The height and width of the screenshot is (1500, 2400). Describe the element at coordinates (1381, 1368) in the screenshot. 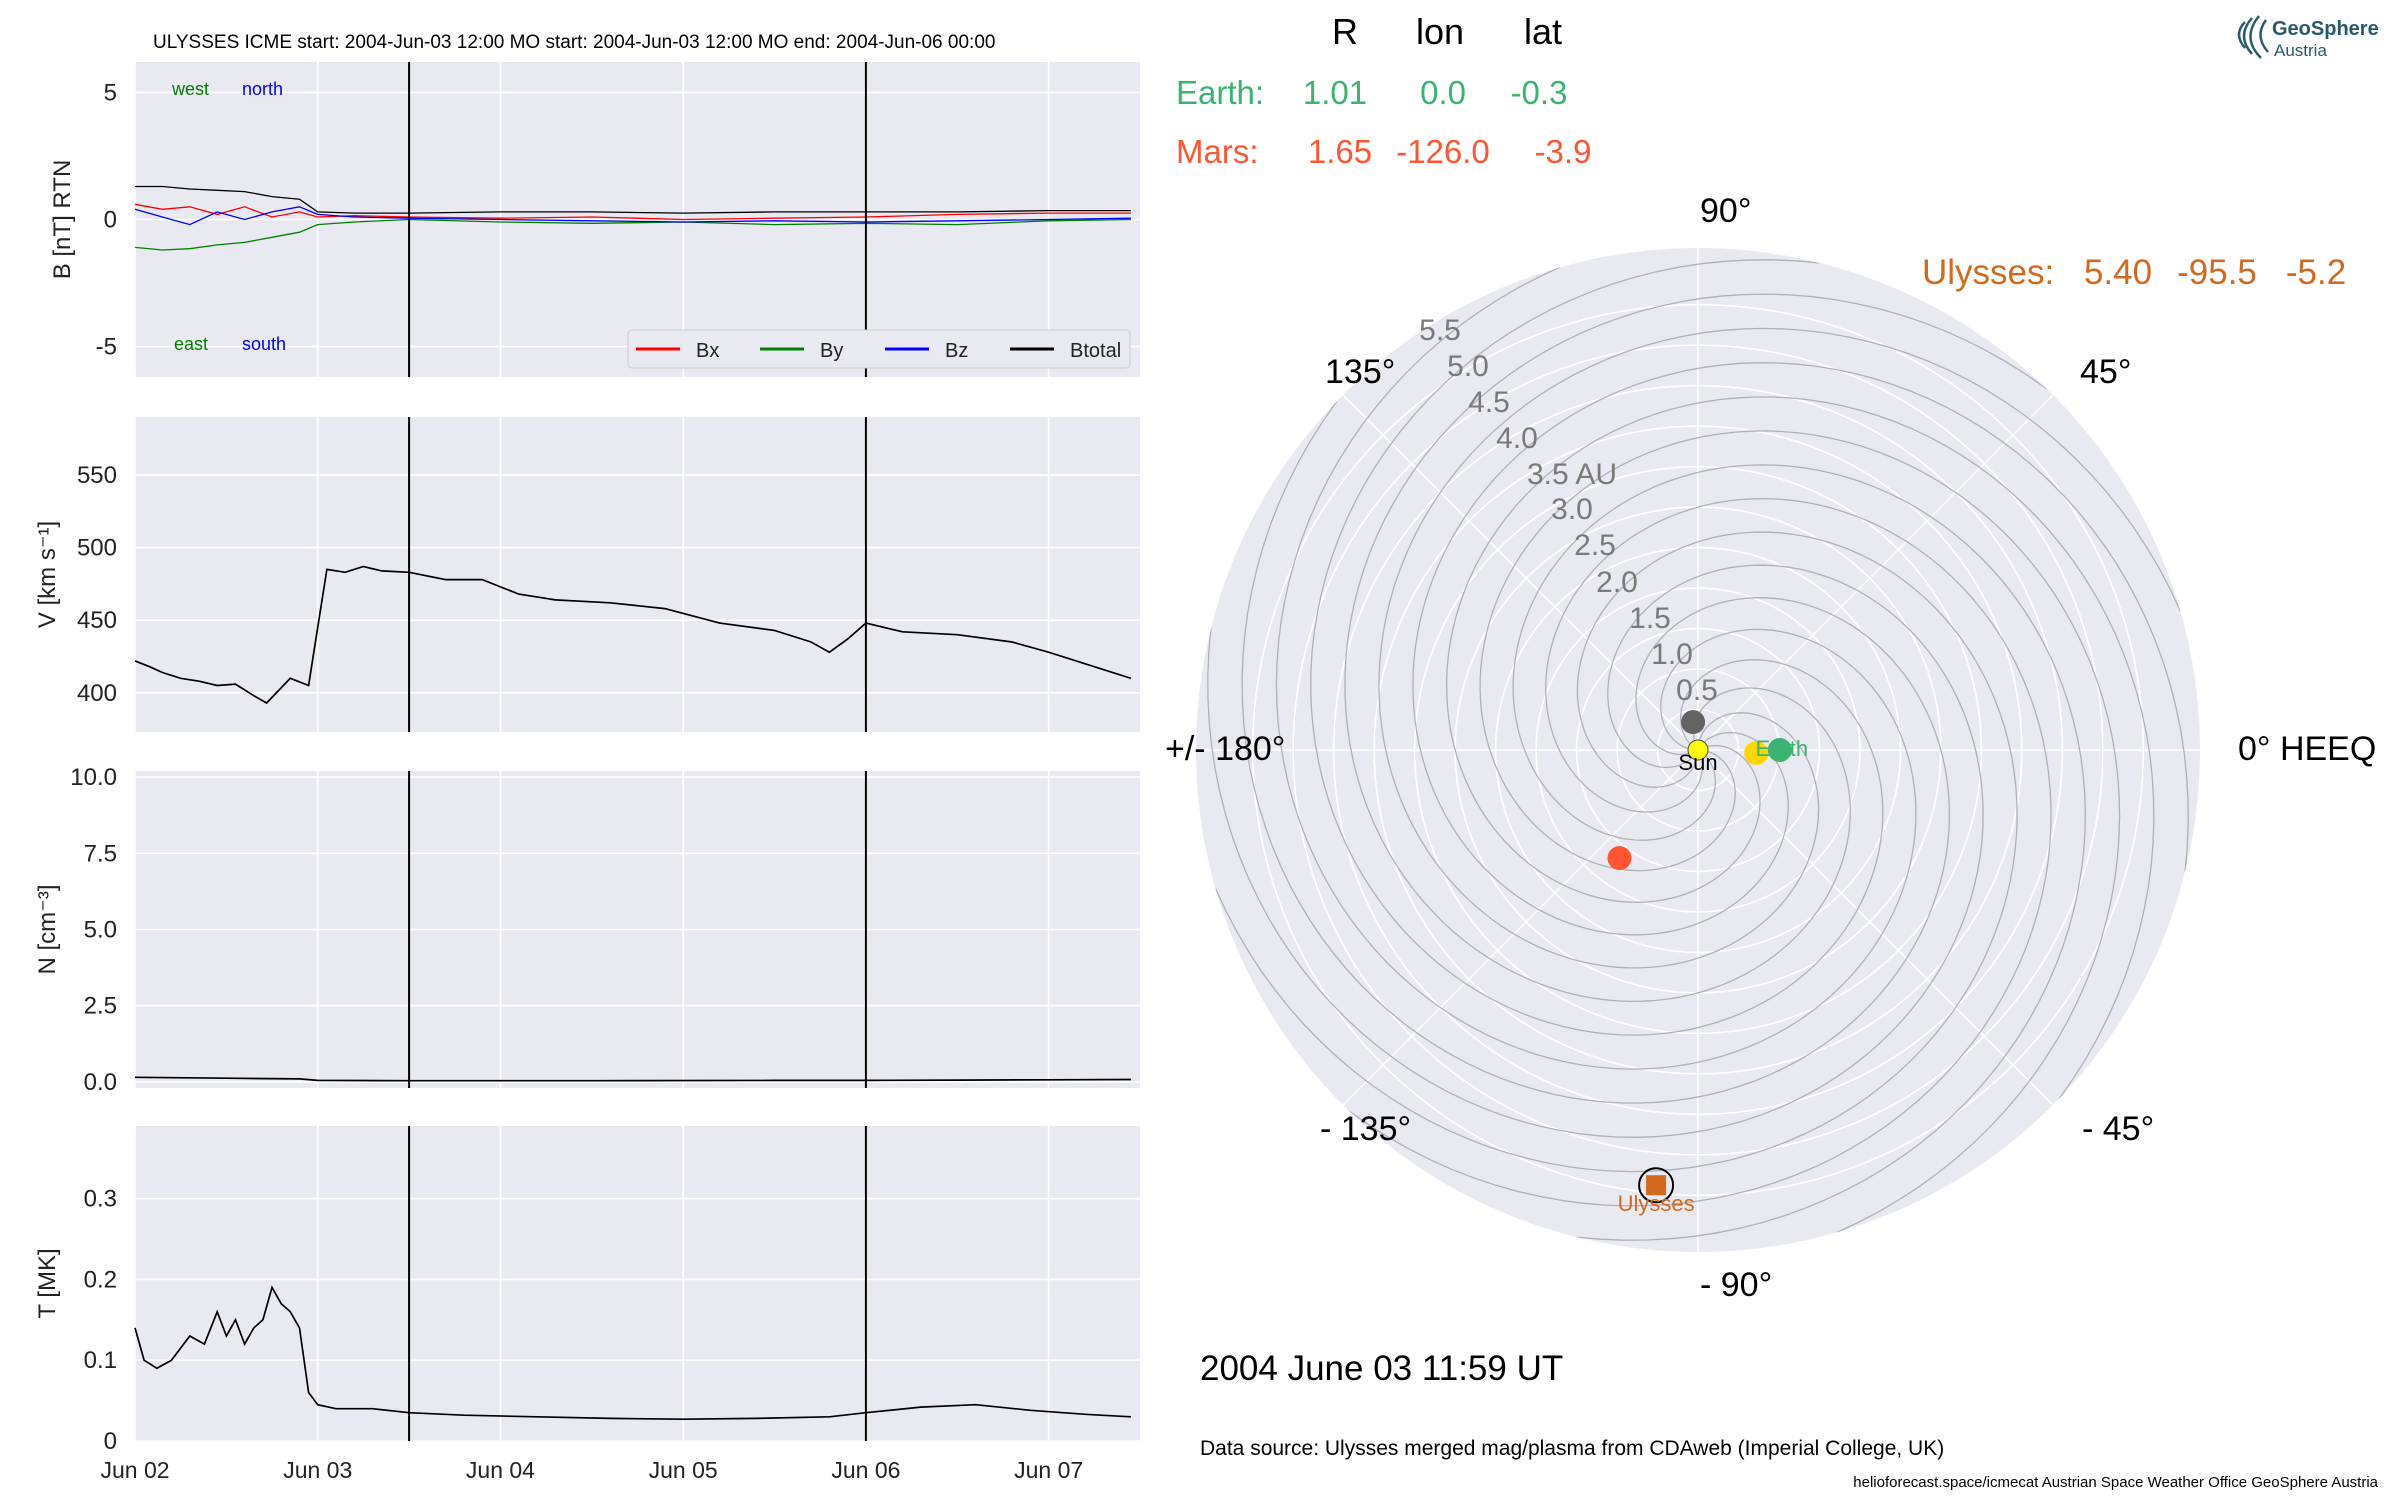

I see `date-label: 2004 June 03 11:59 UT` at that location.